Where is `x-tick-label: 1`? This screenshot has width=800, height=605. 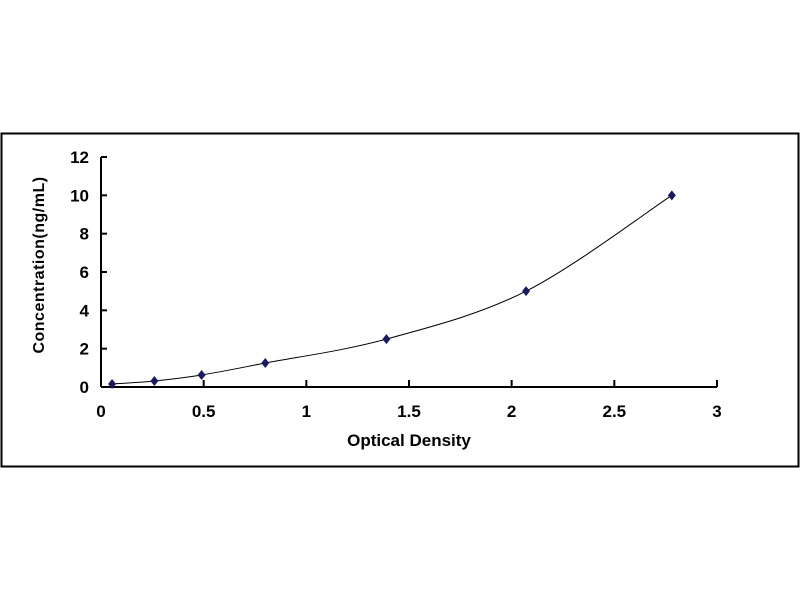 x-tick-label: 1 is located at coordinates (306, 411).